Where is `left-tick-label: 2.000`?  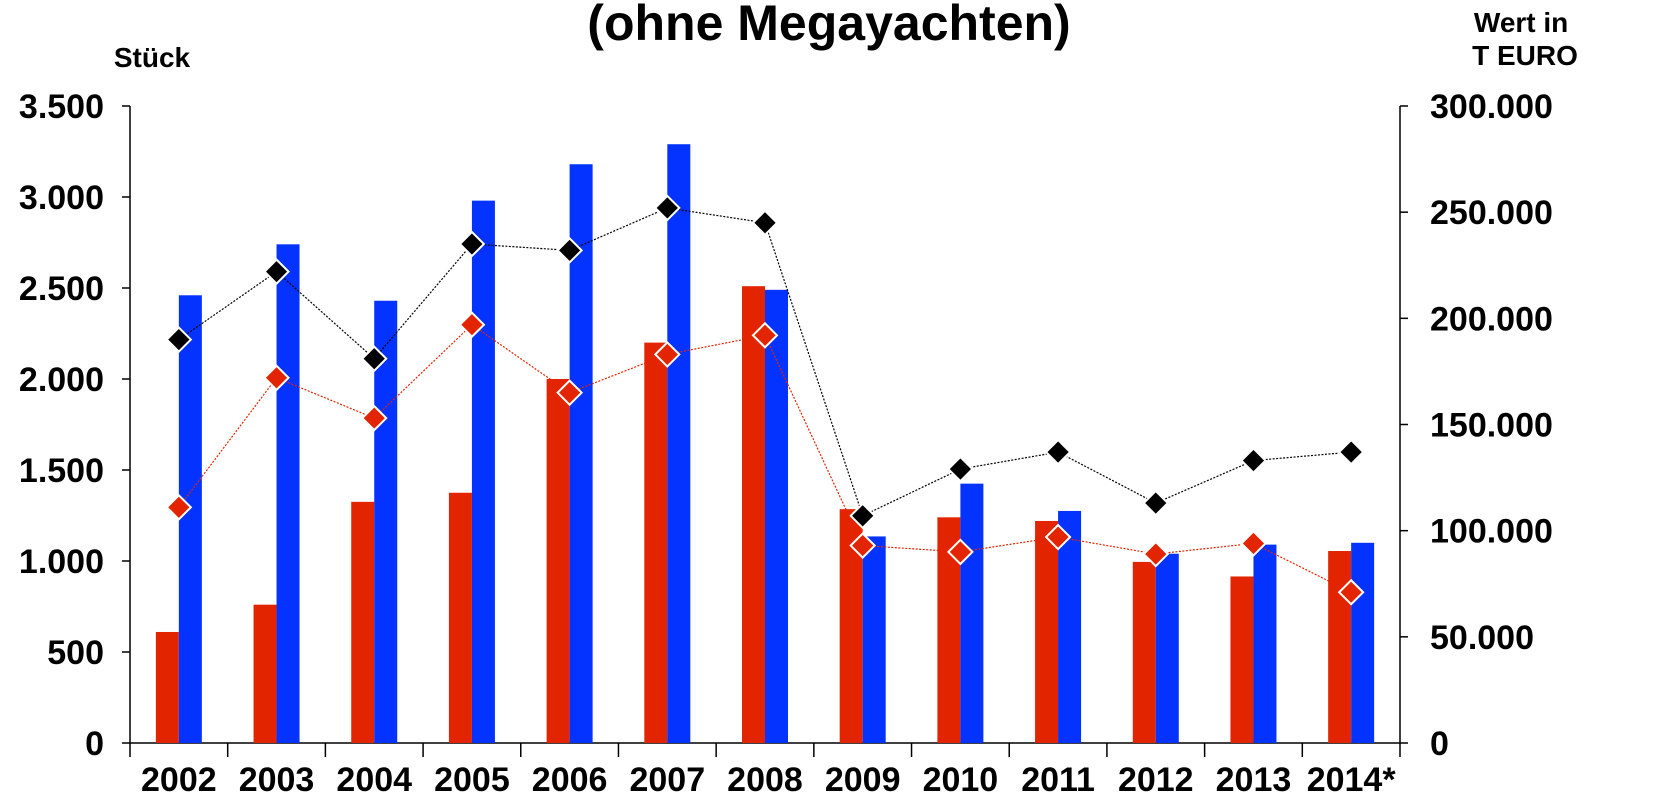 left-tick-label: 2.000 is located at coordinates (61, 380).